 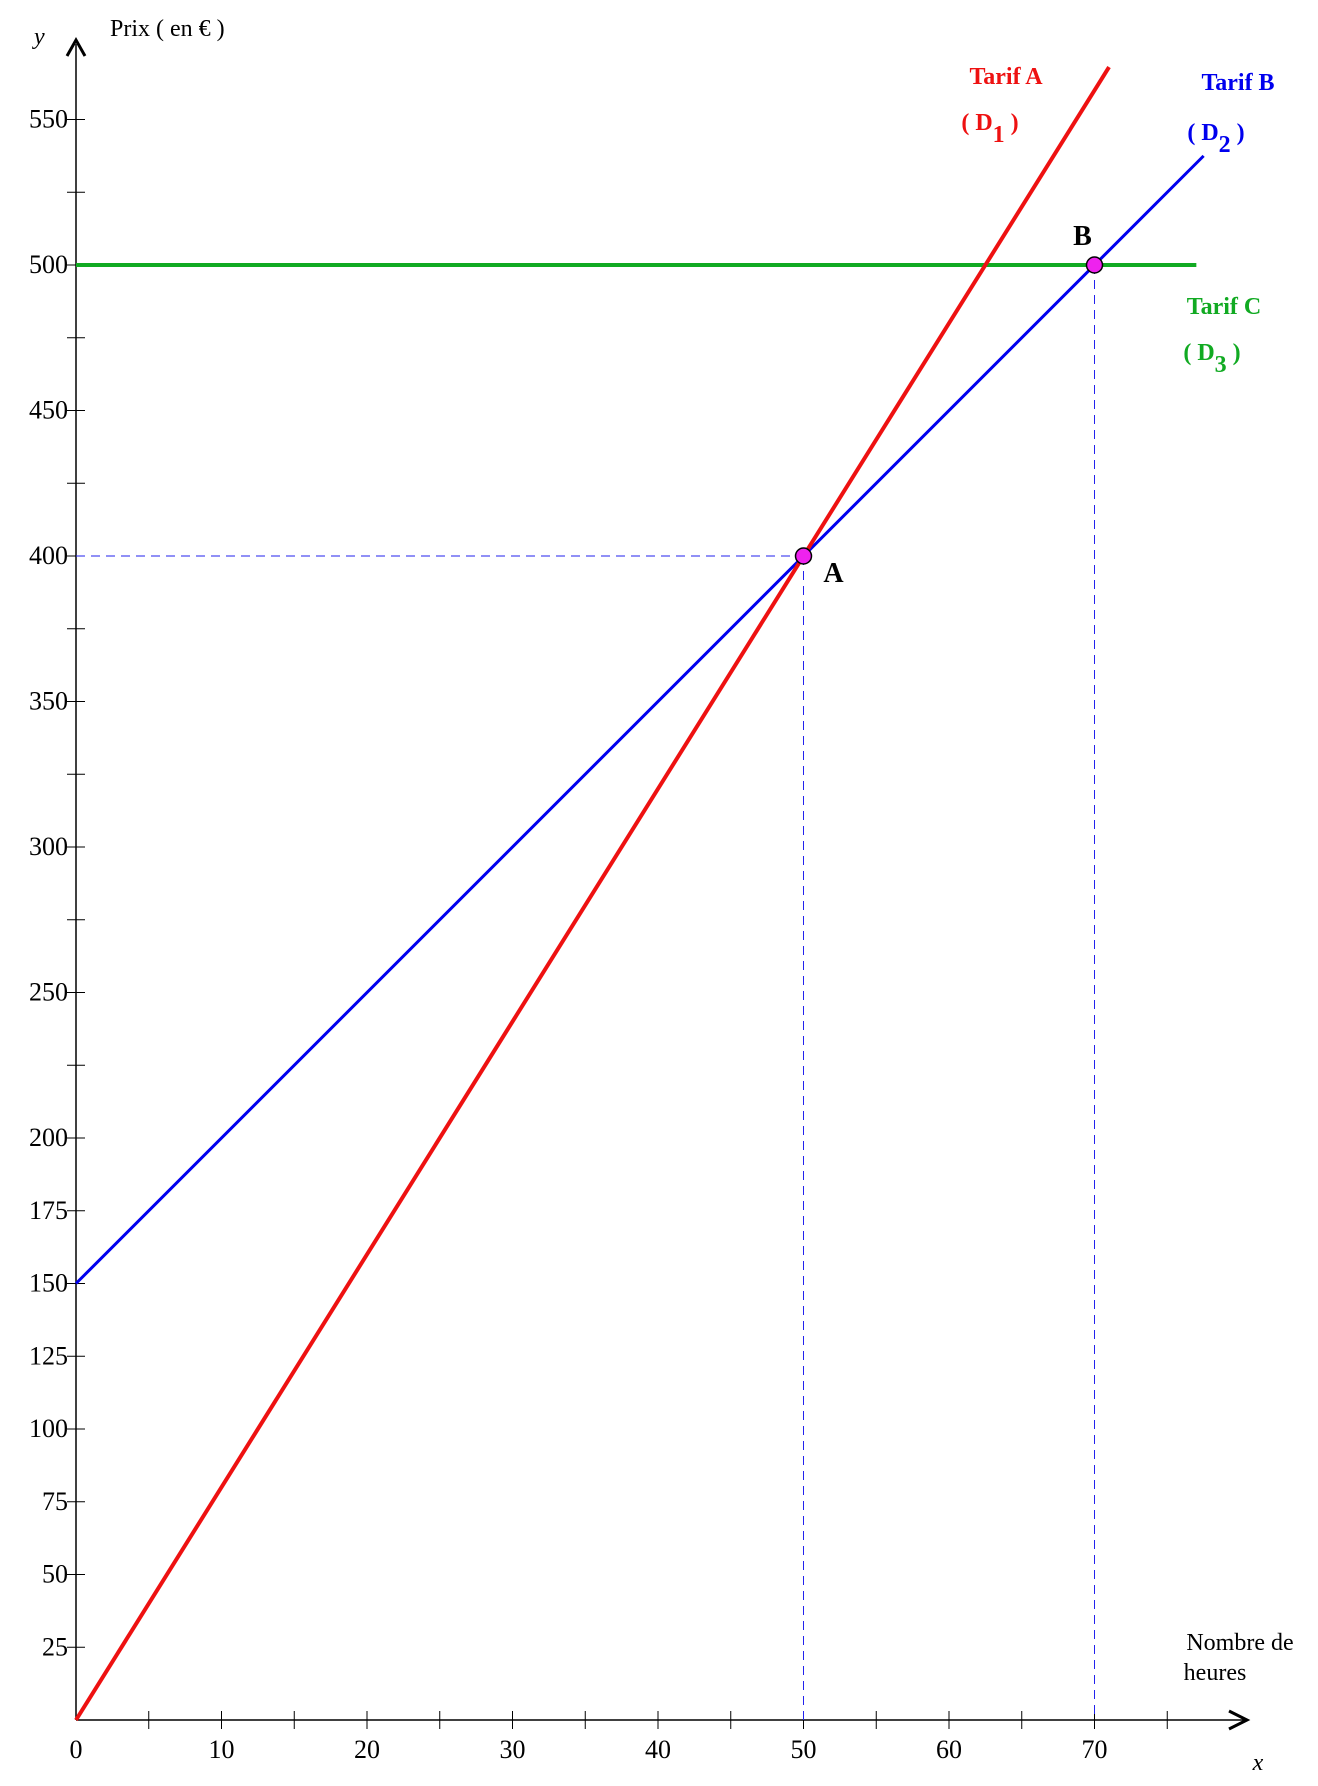 What do you see at coordinates (48, 1283) in the screenshot?
I see `y-tick-label: 150` at bounding box center [48, 1283].